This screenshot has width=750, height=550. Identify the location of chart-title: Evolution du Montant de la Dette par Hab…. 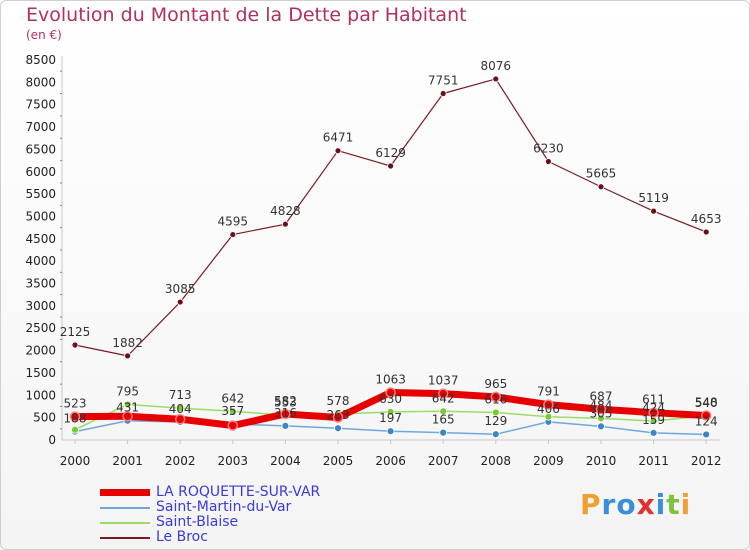
(246, 15).